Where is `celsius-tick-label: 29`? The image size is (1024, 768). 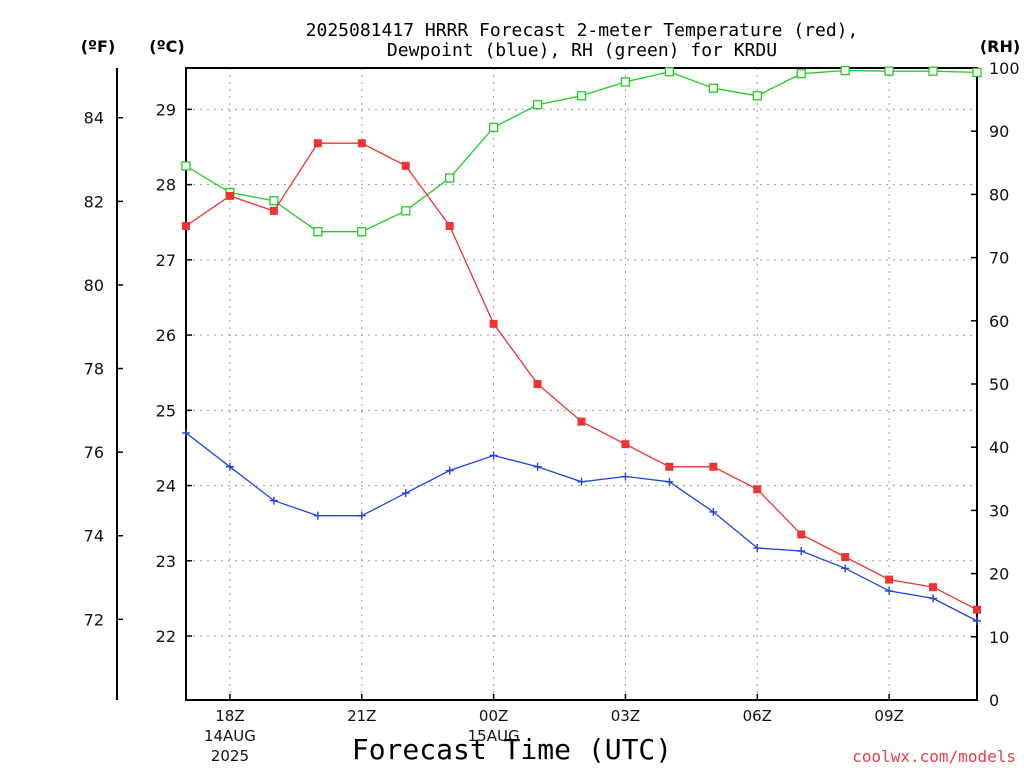 celsius-tick-label: 29 is located at coordinates (166, 109).